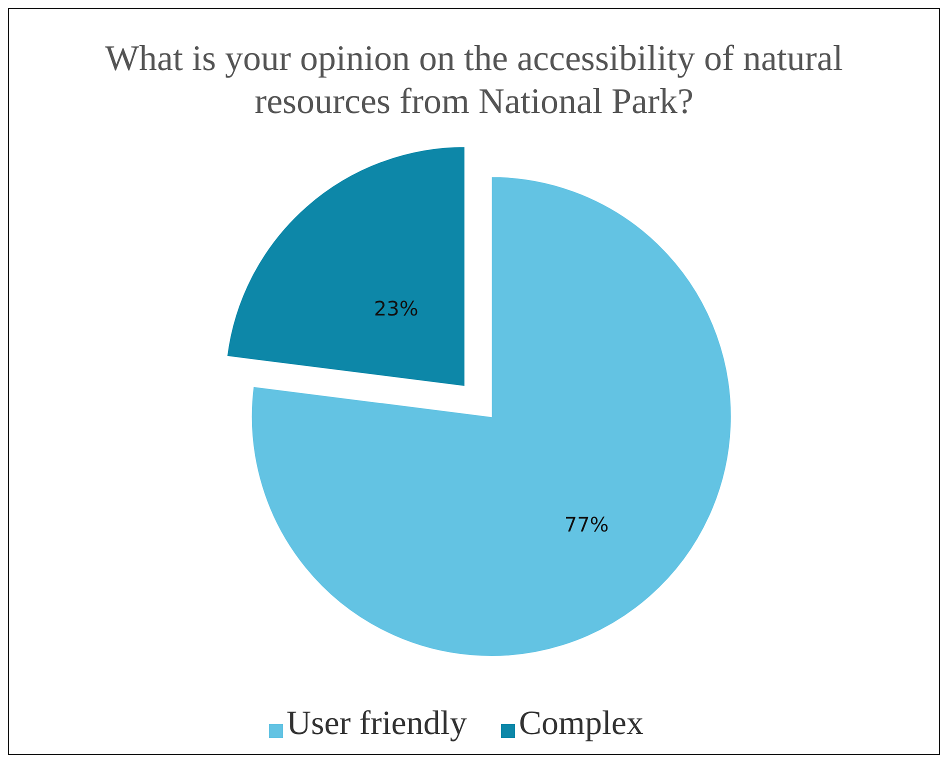 The height and width of the screenshot is (765, 947). Describe the element at coordinates (376, 723) in the screenshot. I see `legend-label: User friendly` at that location.